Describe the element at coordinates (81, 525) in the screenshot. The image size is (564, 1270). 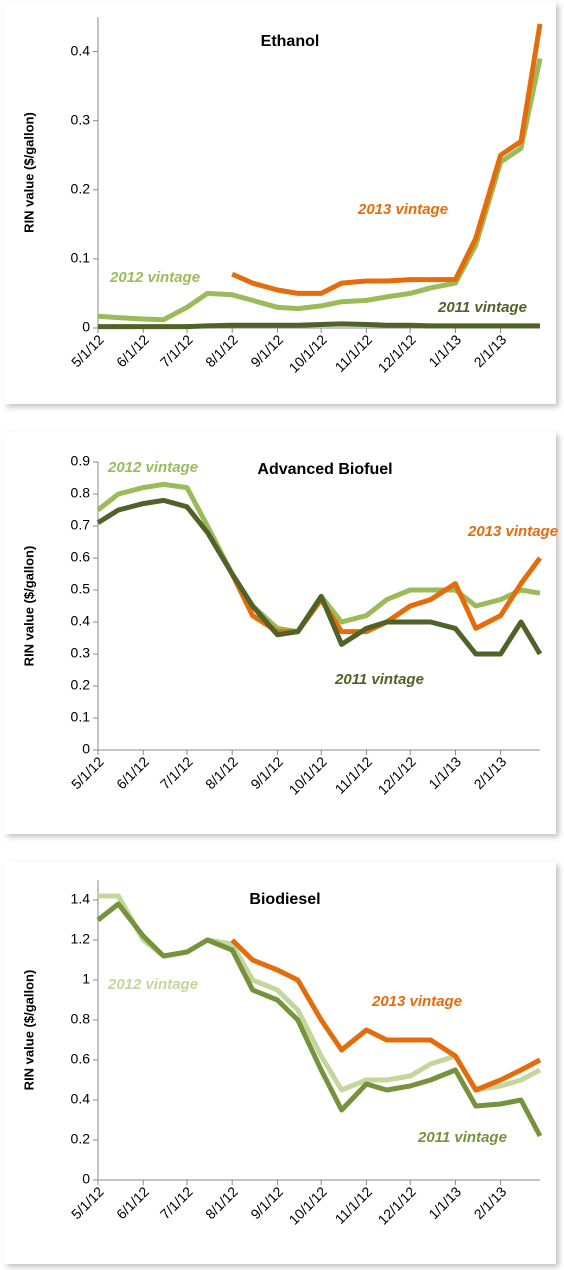
I see `y-tick-label: 0.7` at that location.